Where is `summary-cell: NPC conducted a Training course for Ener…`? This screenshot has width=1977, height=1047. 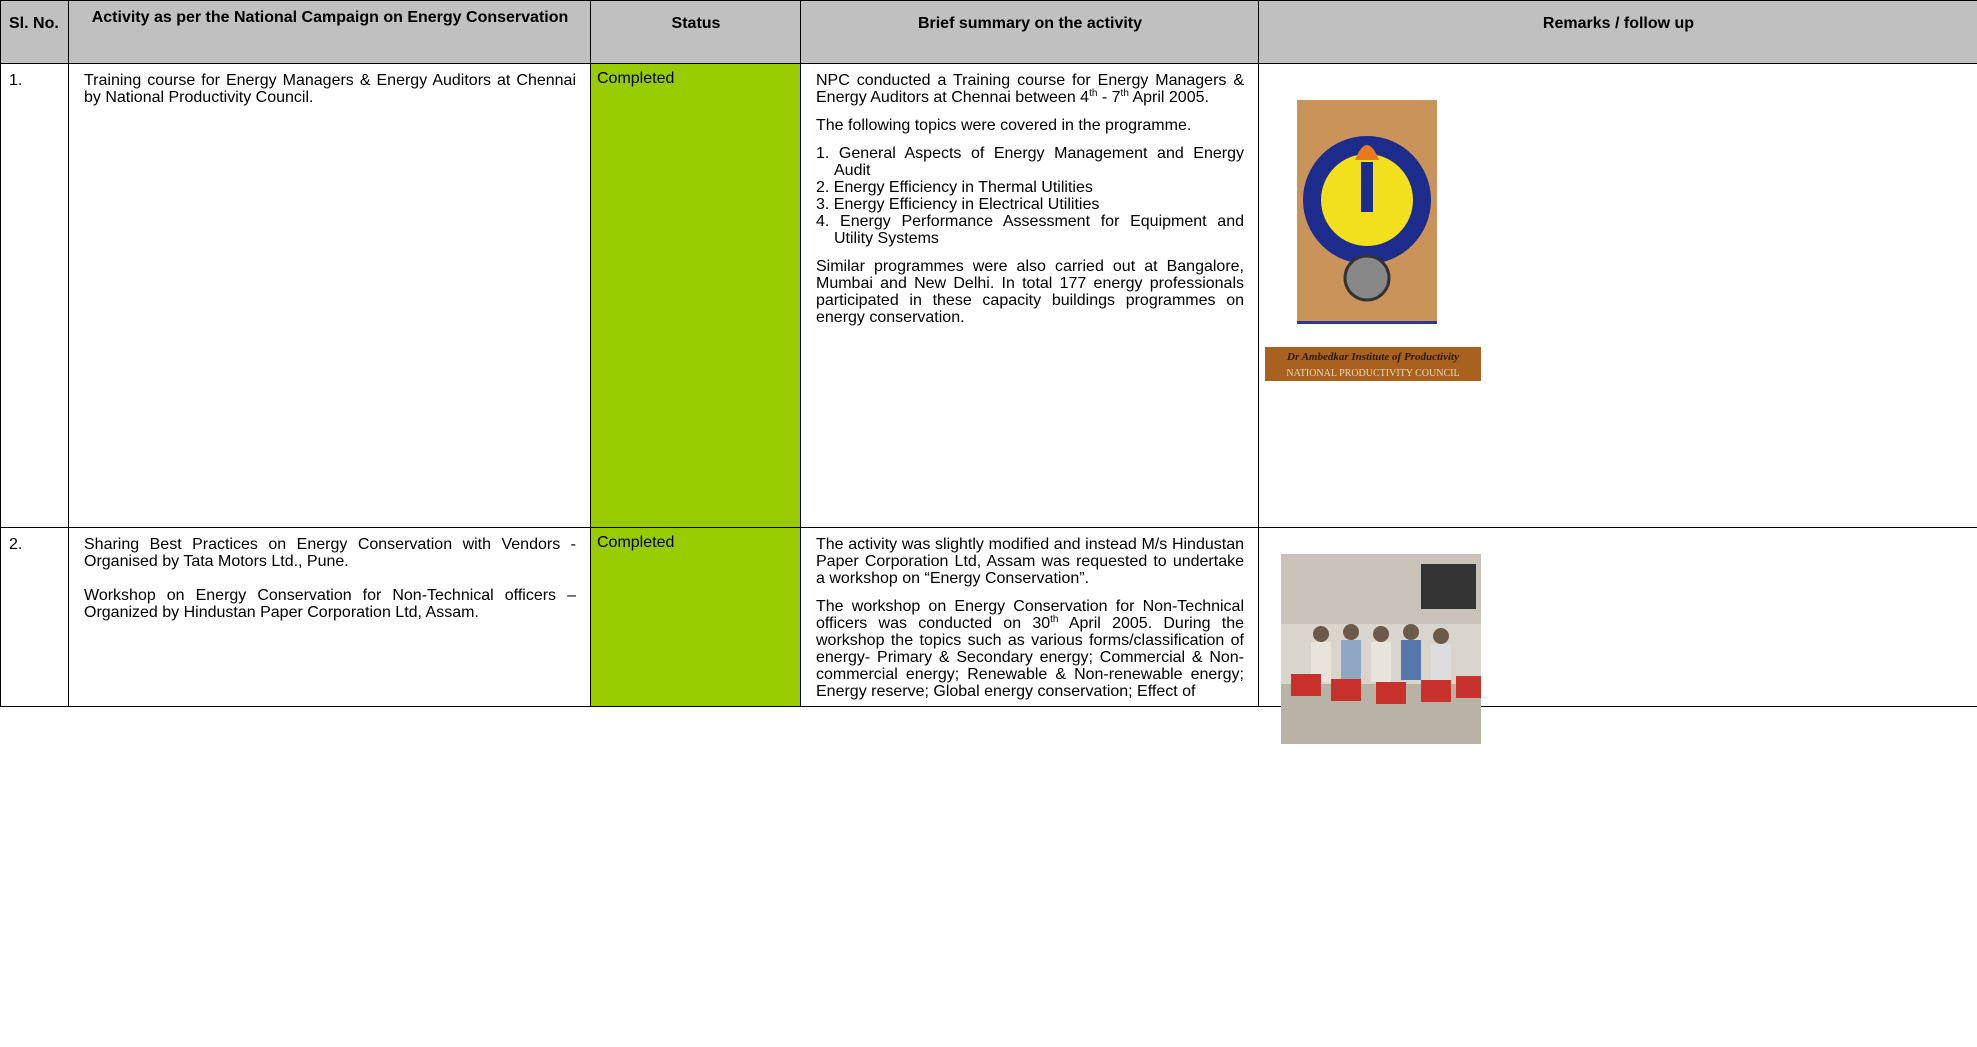
summary-cell: NPC conducted a Training course for Ener… is located at coordinates (1029, 295).